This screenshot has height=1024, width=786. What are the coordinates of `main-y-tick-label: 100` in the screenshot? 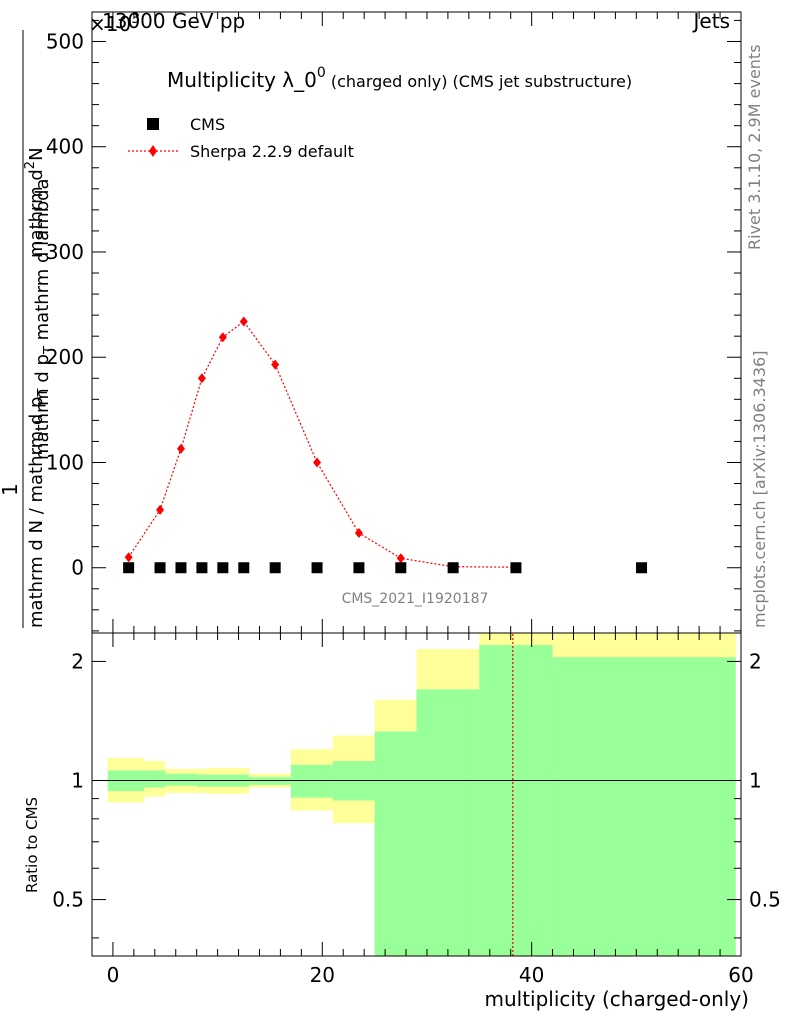 It's located at (65, 462).